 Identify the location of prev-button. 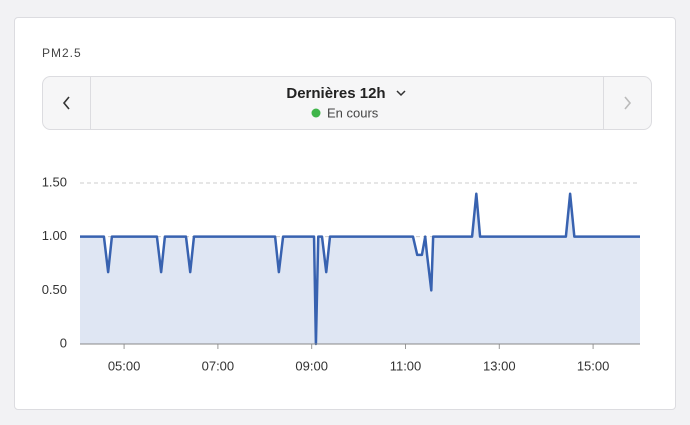
(66, 103).